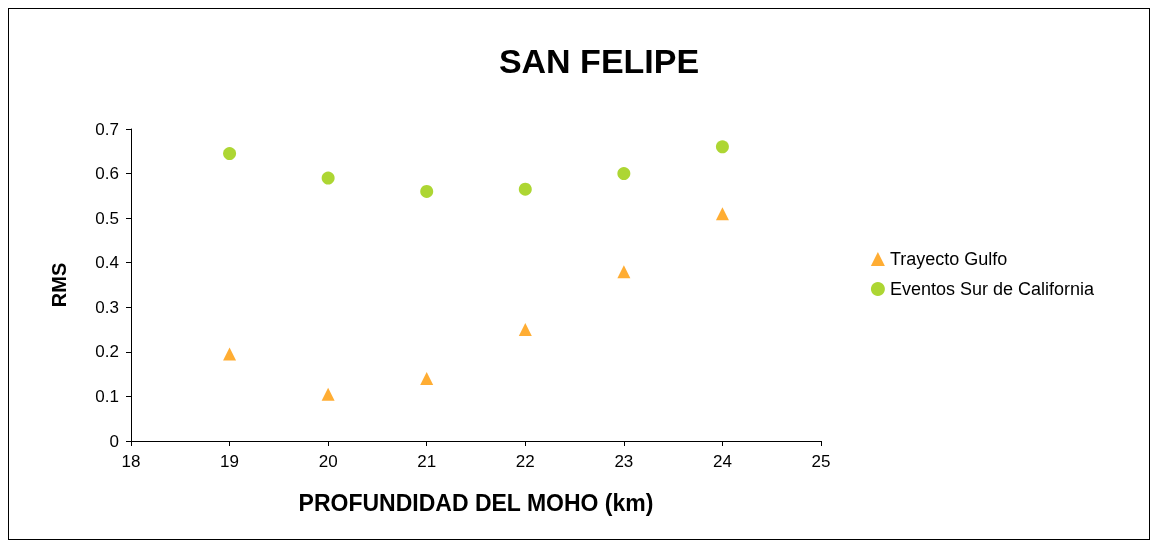 Image resolution: width=1161 pixels, height=550 pixels. Describe the element at coordinates (427, 461) in the screenshot. I see `x-tick-label: 21` at that location.